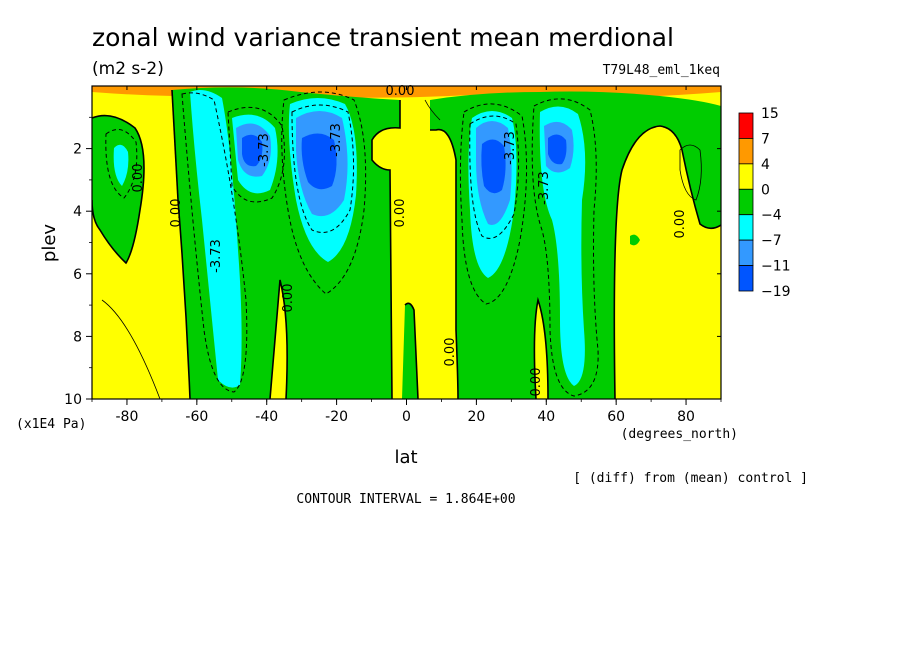  I want to click on y-axis-label: plev, so click(49, 243).